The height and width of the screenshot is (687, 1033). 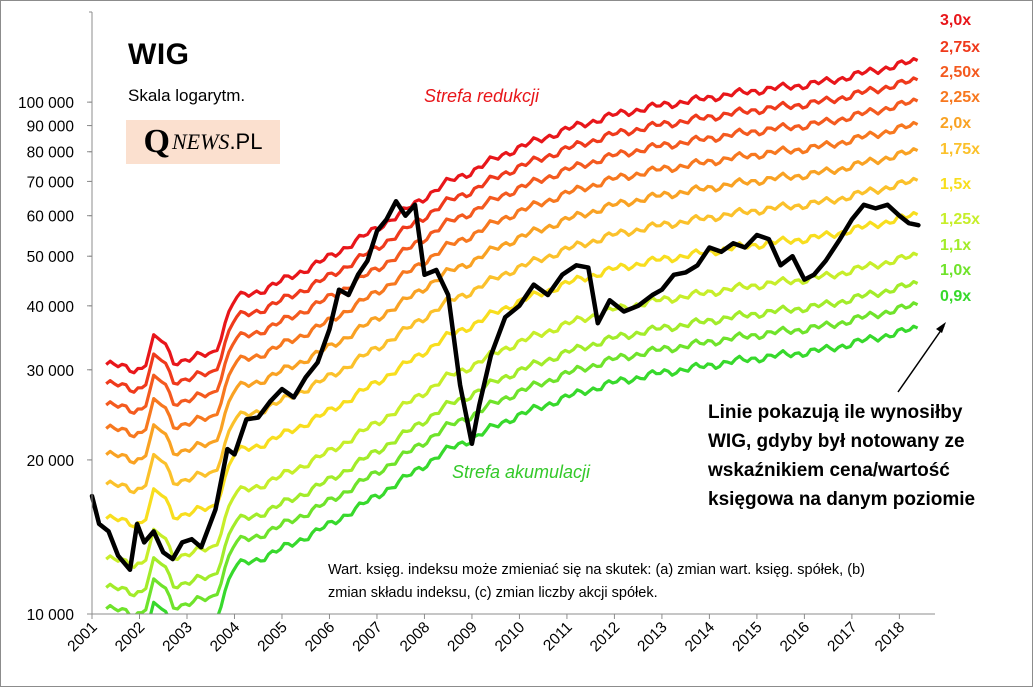 What do you see at coordinates (82, 637) in the screenshot?
I see `x-tick-label: 2001` at bounding box center [82, 637].